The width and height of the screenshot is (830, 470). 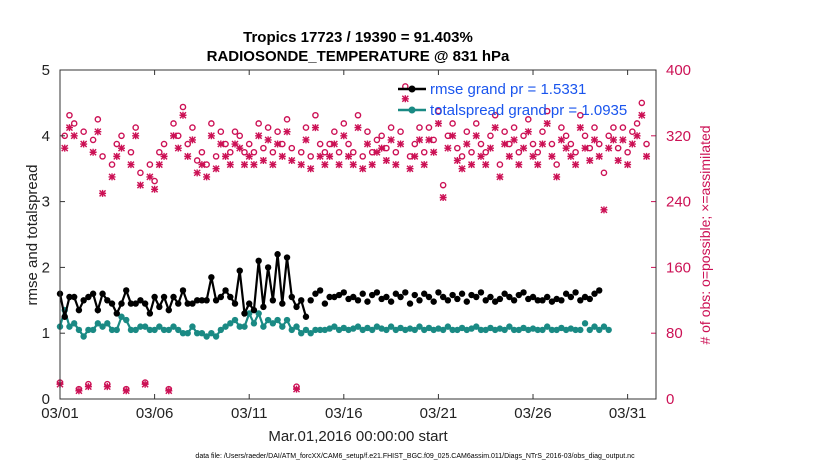 I want to click on legend-rmse-marker, so click(x=412, y=89).